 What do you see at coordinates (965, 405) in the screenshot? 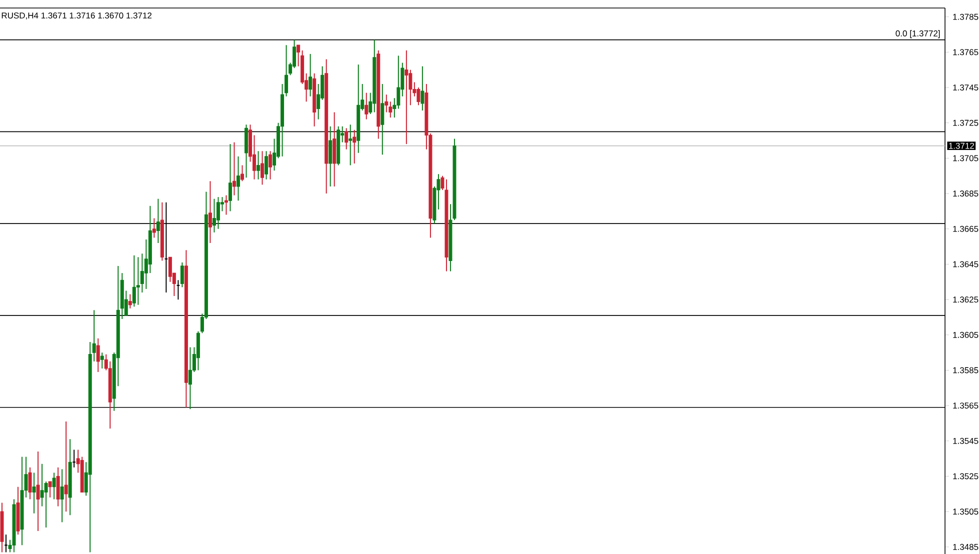
I see `y-tick-label: 1.3565` at bounding box center [965, 405].